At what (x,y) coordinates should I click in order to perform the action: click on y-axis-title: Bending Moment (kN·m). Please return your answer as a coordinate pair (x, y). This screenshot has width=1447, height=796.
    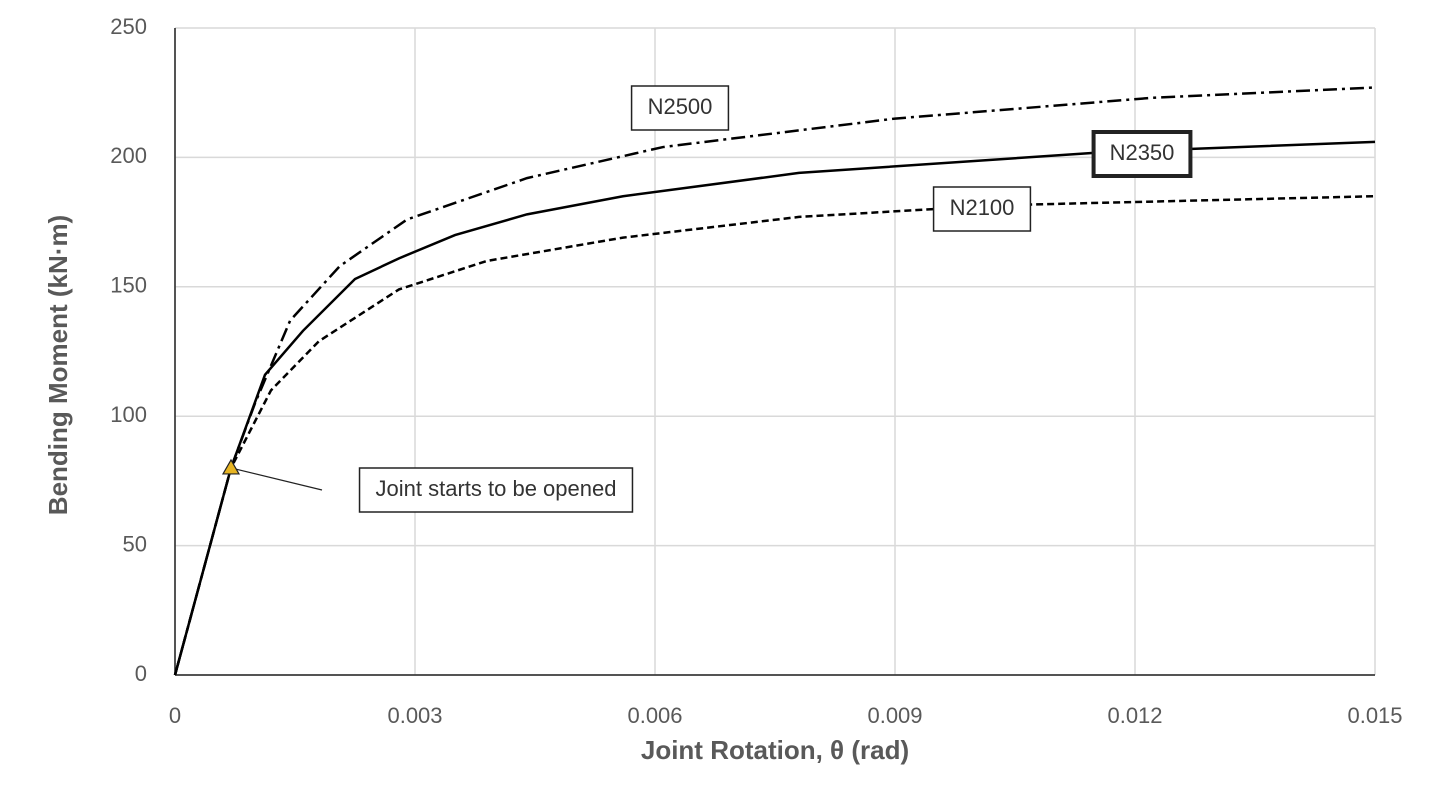
    Looking at the image, I should click on (58, 365).